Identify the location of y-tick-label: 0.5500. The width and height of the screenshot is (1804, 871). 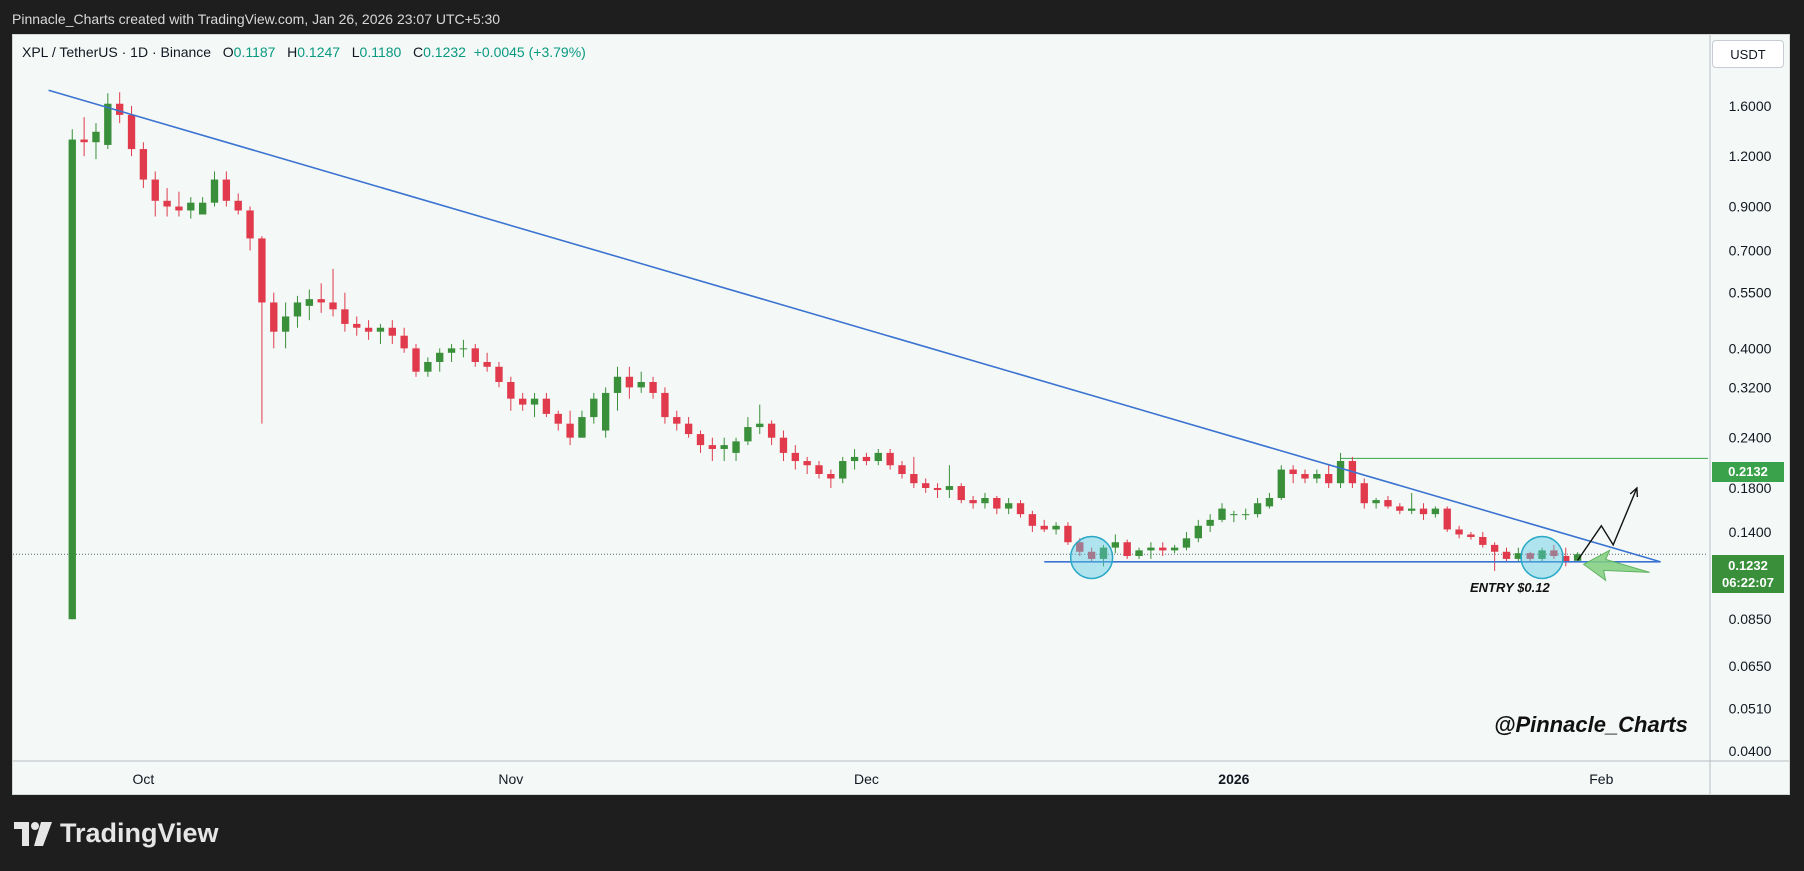
(1750, 293).